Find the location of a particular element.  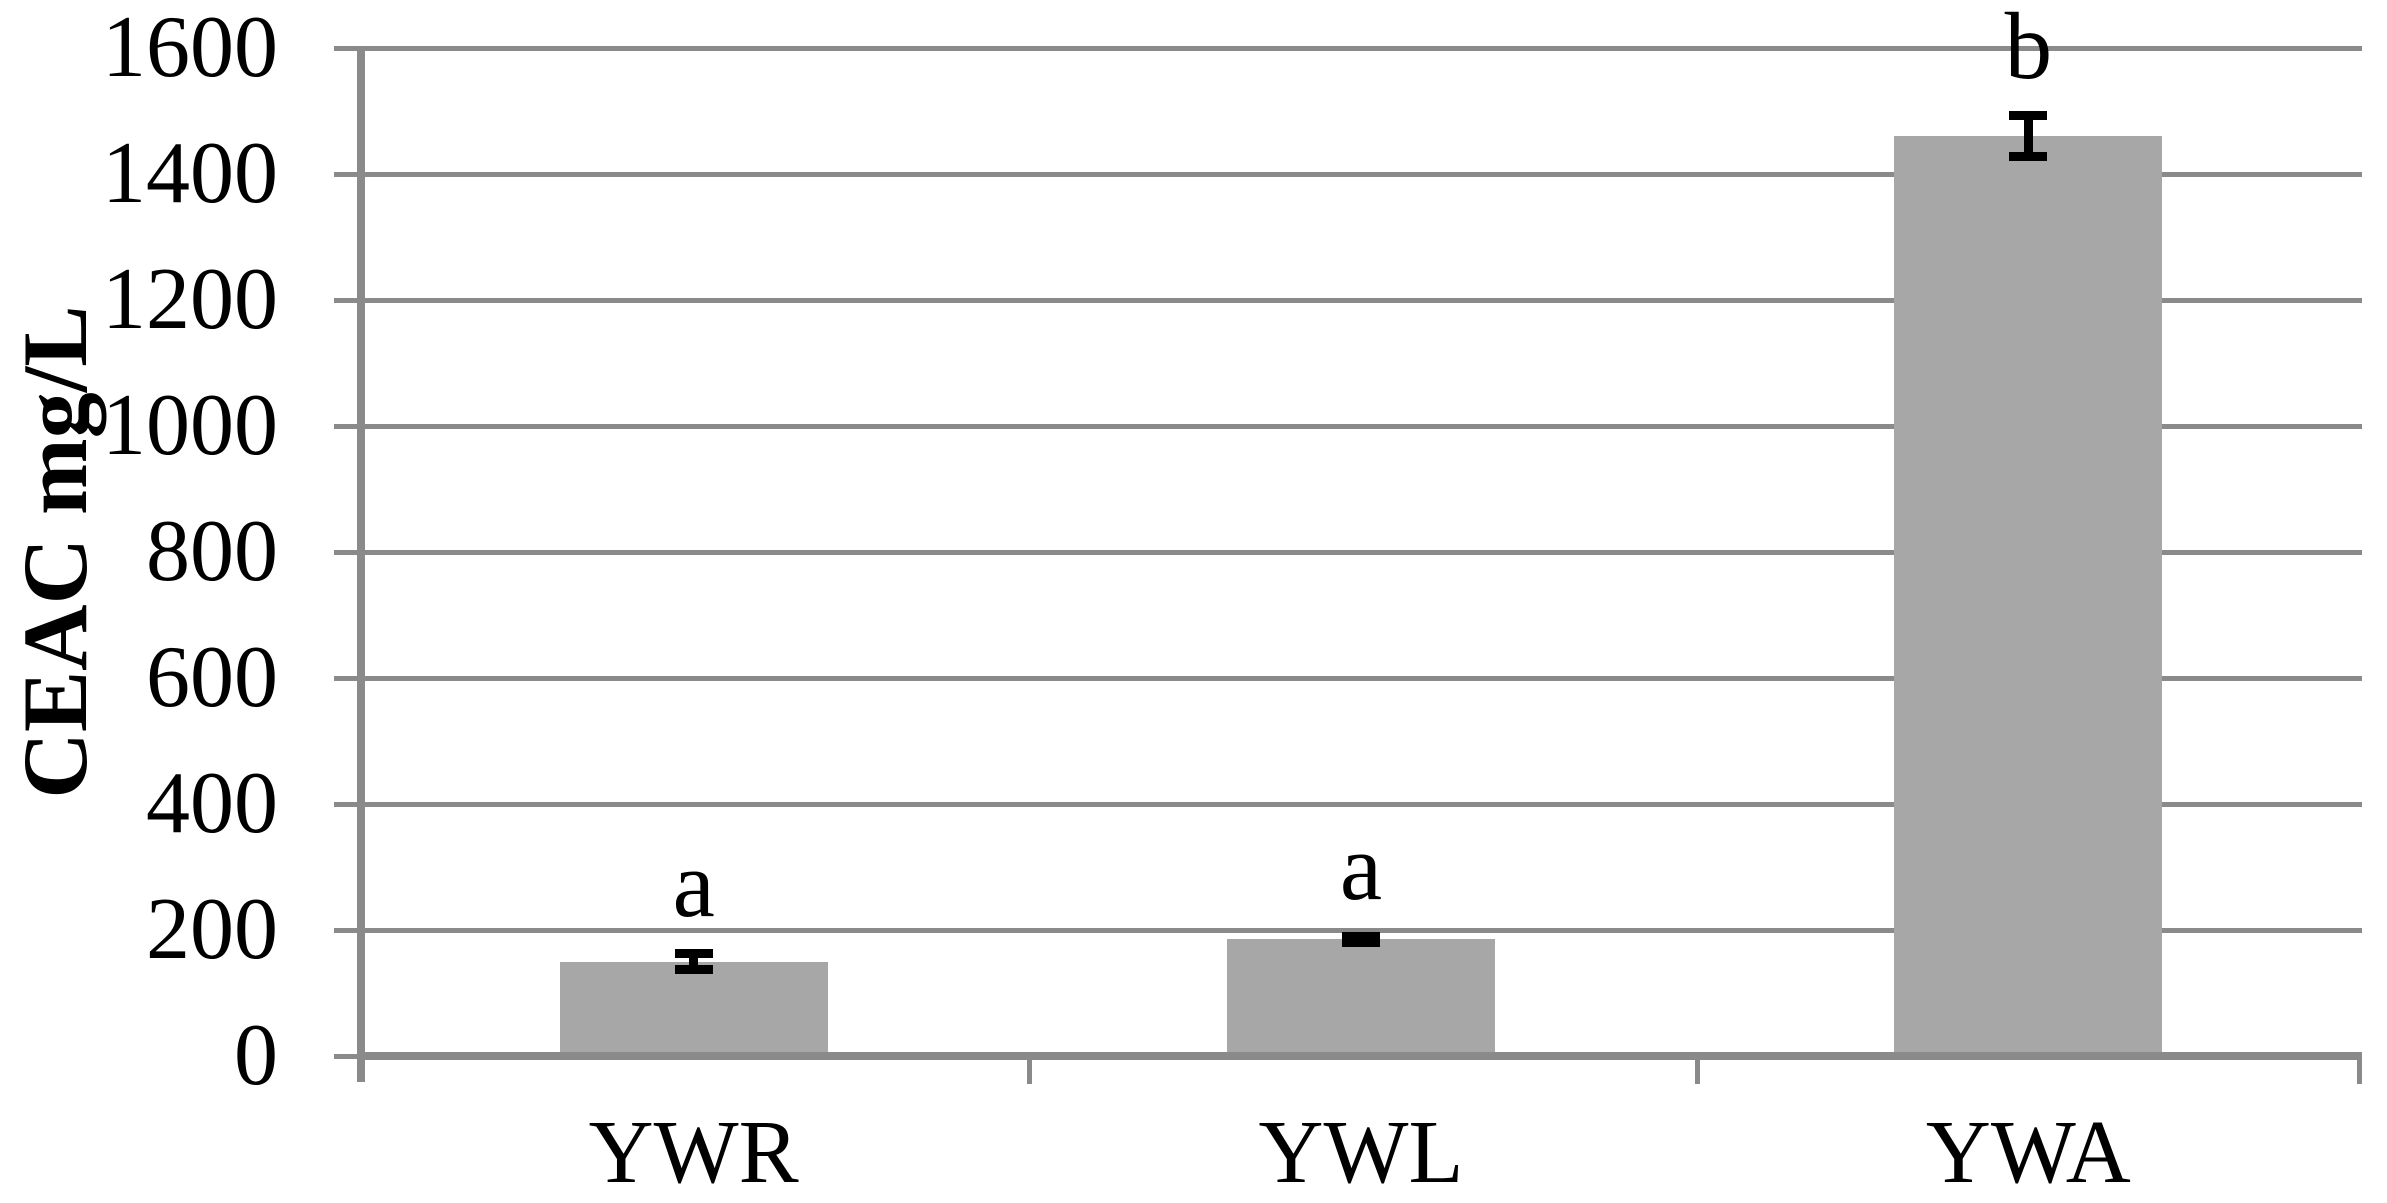

y-tick-label: 600 is located at coordinates (212, 677).